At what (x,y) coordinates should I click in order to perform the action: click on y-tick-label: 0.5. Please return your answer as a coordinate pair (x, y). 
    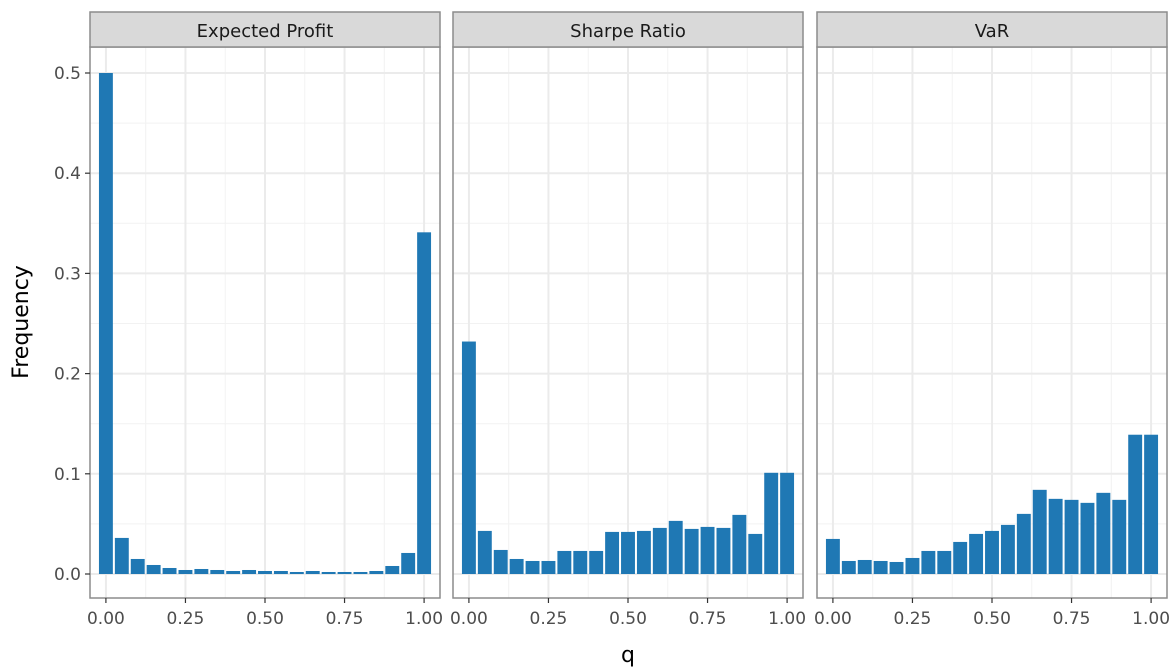
    Looking at the image, I should click on (67, 74).